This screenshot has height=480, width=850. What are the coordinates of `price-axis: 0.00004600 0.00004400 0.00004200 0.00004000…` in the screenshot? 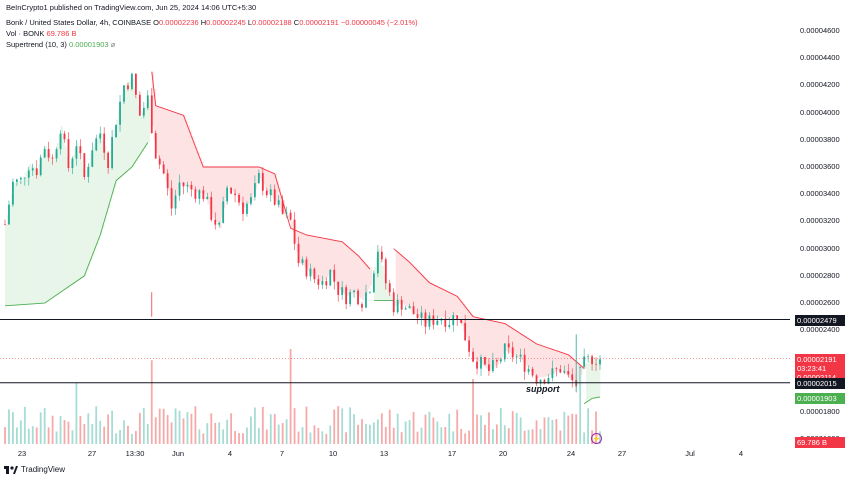 It's located at (820, 230).